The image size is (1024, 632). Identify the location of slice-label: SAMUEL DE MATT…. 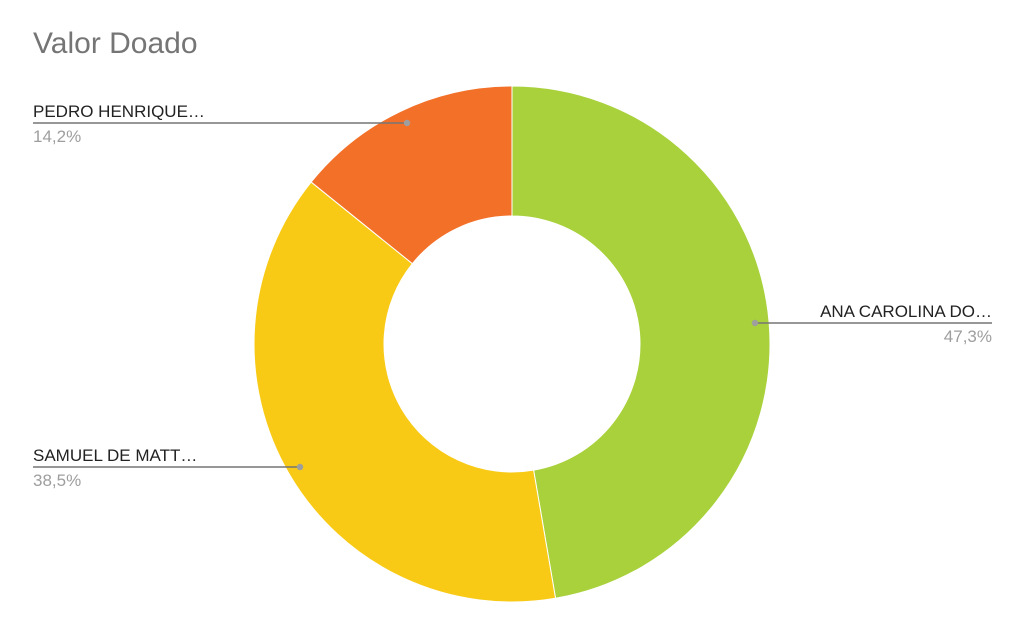
(115, 455).